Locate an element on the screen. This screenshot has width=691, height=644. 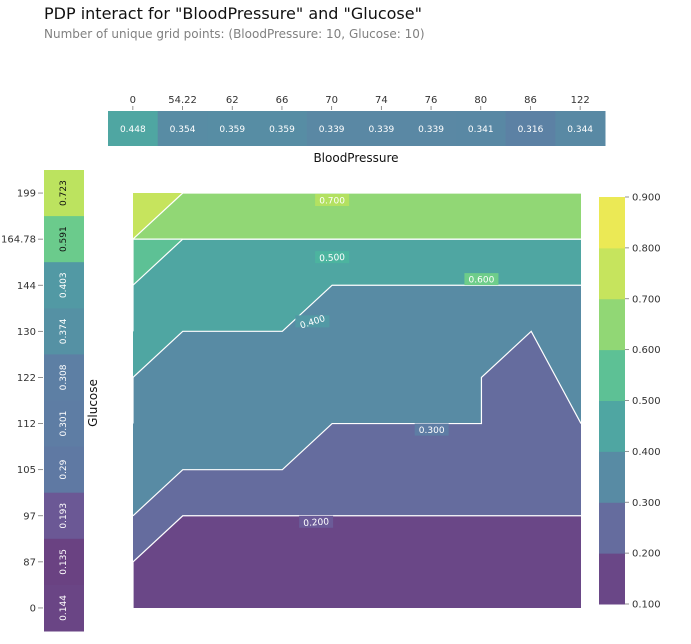
colorbar-tick-label: 0.100 is located at coordinates (646, 605).